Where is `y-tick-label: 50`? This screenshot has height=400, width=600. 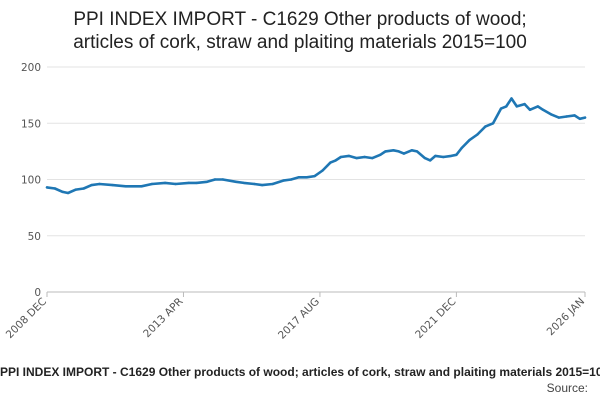 y-tick-label: 50 is located at coordinates (34, 237).